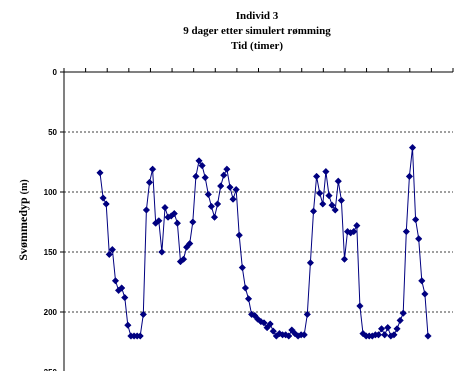 The width and height of the screenshot is (465, 371). I want to click on y-tick-label-200: 200, so click(51, 312).